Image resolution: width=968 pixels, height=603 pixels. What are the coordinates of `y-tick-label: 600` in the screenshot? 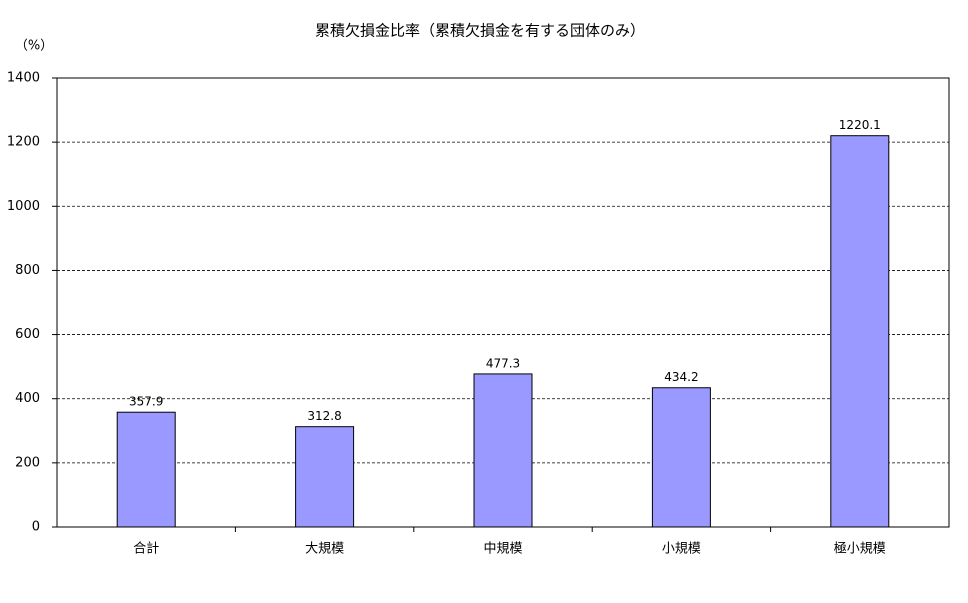 It's located at (27, 334).